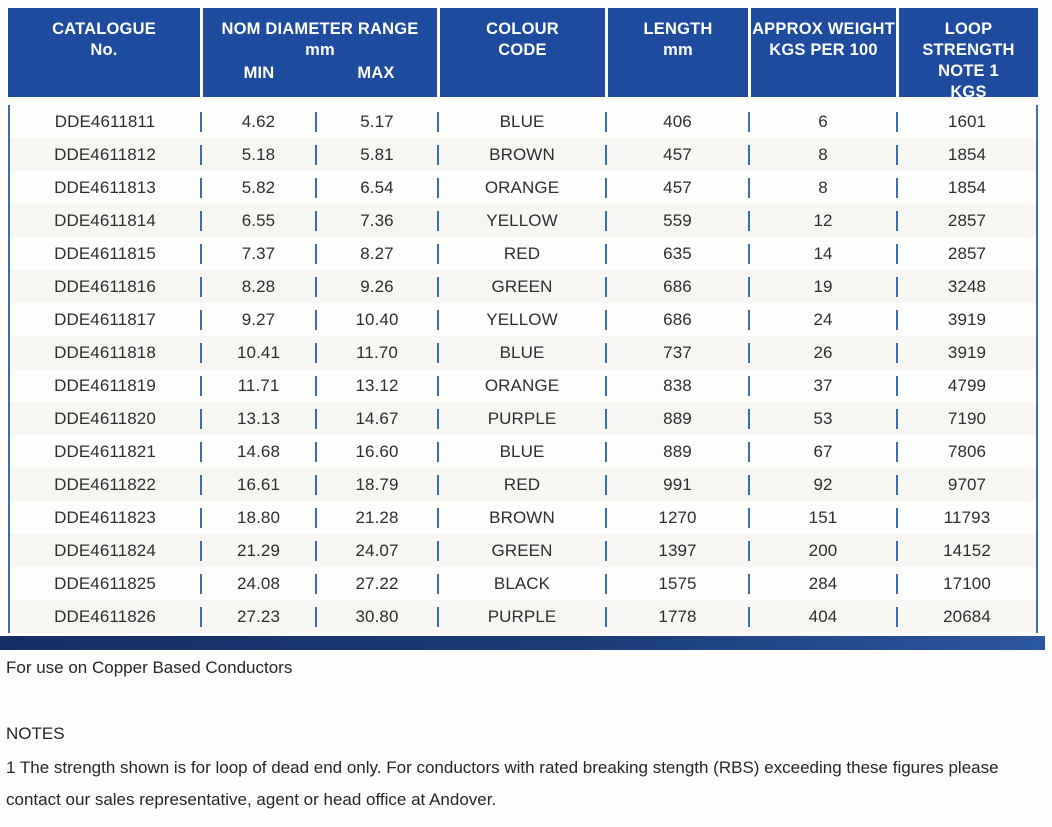 Image resolution: width=1052 pixels, height=827 pixels. What do you see at coordinates (523, 187) in the screenshot?
I see `table-row: DDE4611813 5.82 6.54 ORANGE 457 8 1854` at bounding box center [523, 187].